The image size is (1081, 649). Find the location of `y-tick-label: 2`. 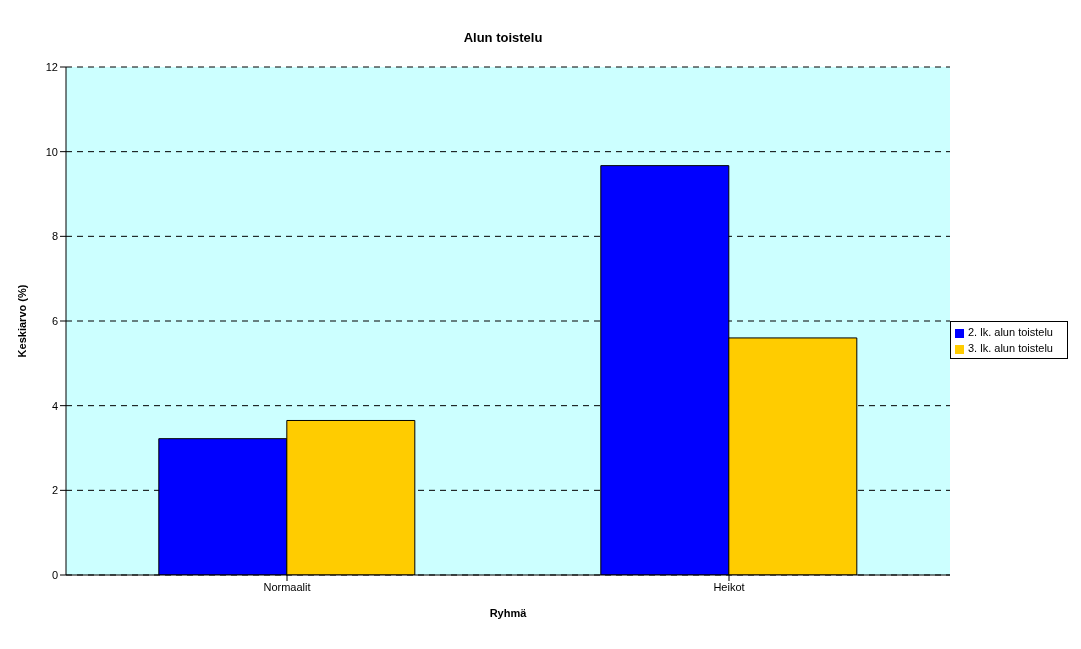

y-tick-label: 2 is located at coordinates (54, 490).